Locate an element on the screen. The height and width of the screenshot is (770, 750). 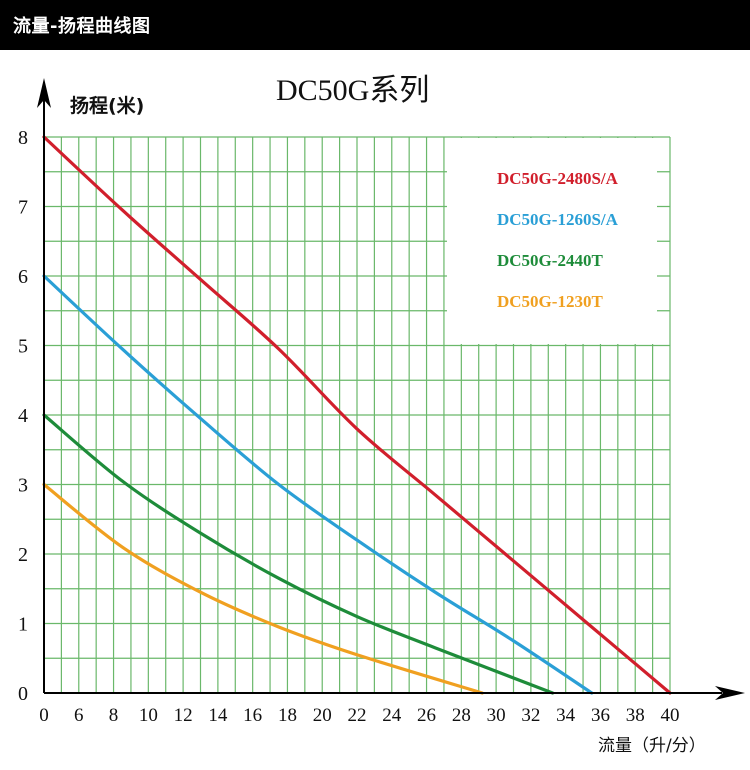
x-axis-label: 流量（升/分） is located at coordinates (652, 746).